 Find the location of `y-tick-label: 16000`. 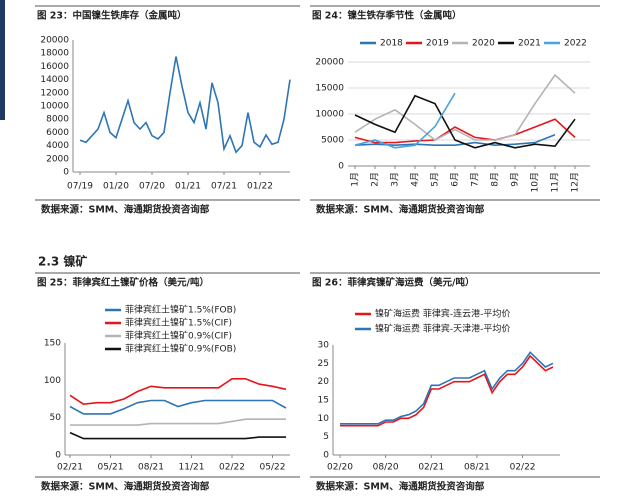

y-tick-label: 16000 is located at coordinates (54, 67).